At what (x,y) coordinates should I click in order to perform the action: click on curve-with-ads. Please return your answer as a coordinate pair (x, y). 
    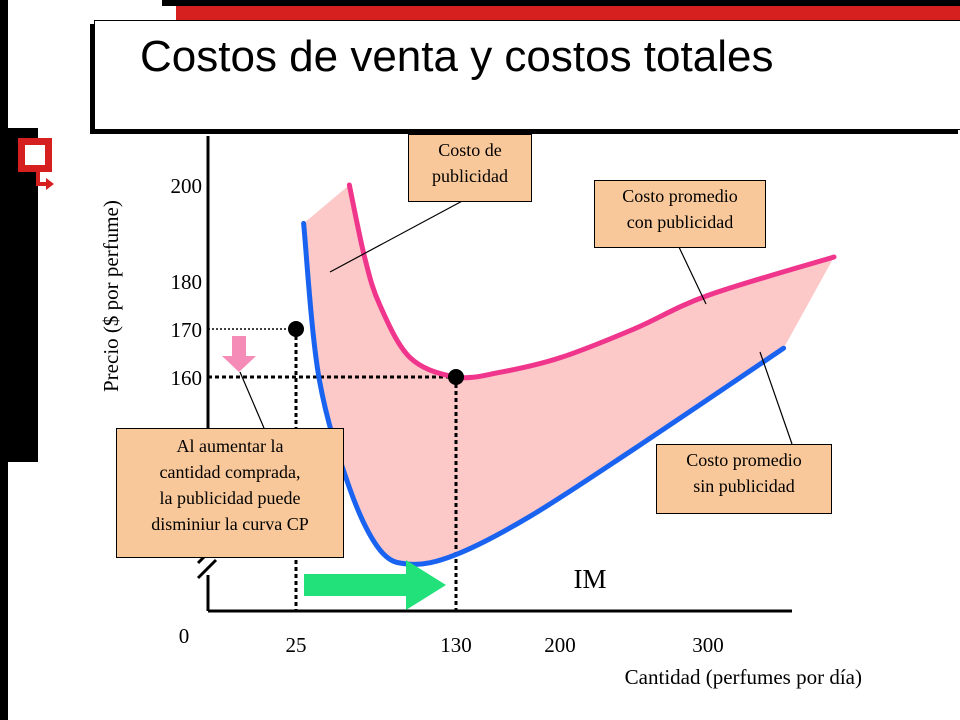
    Looking at the image, I should click on (591, 281).